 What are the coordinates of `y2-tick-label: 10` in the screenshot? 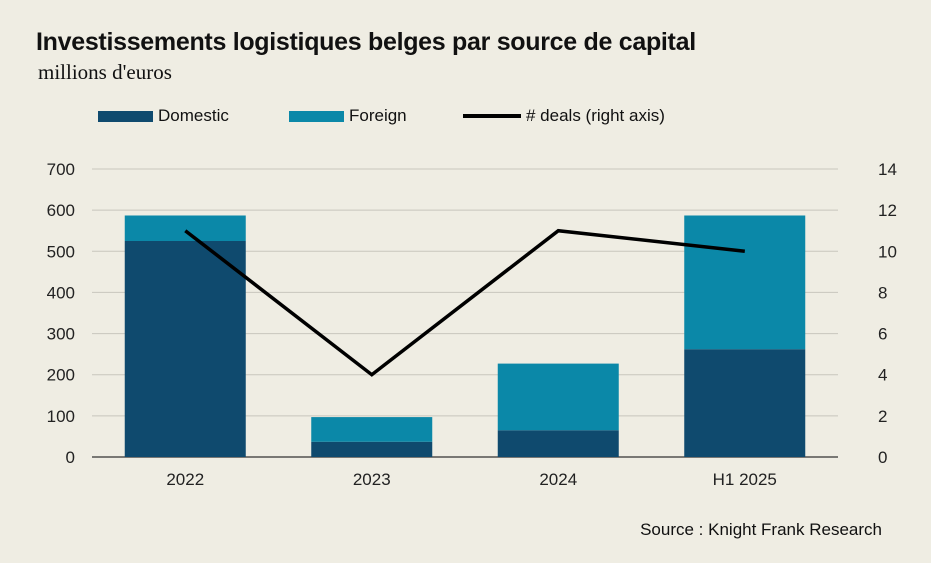 It's located at (887, 251).